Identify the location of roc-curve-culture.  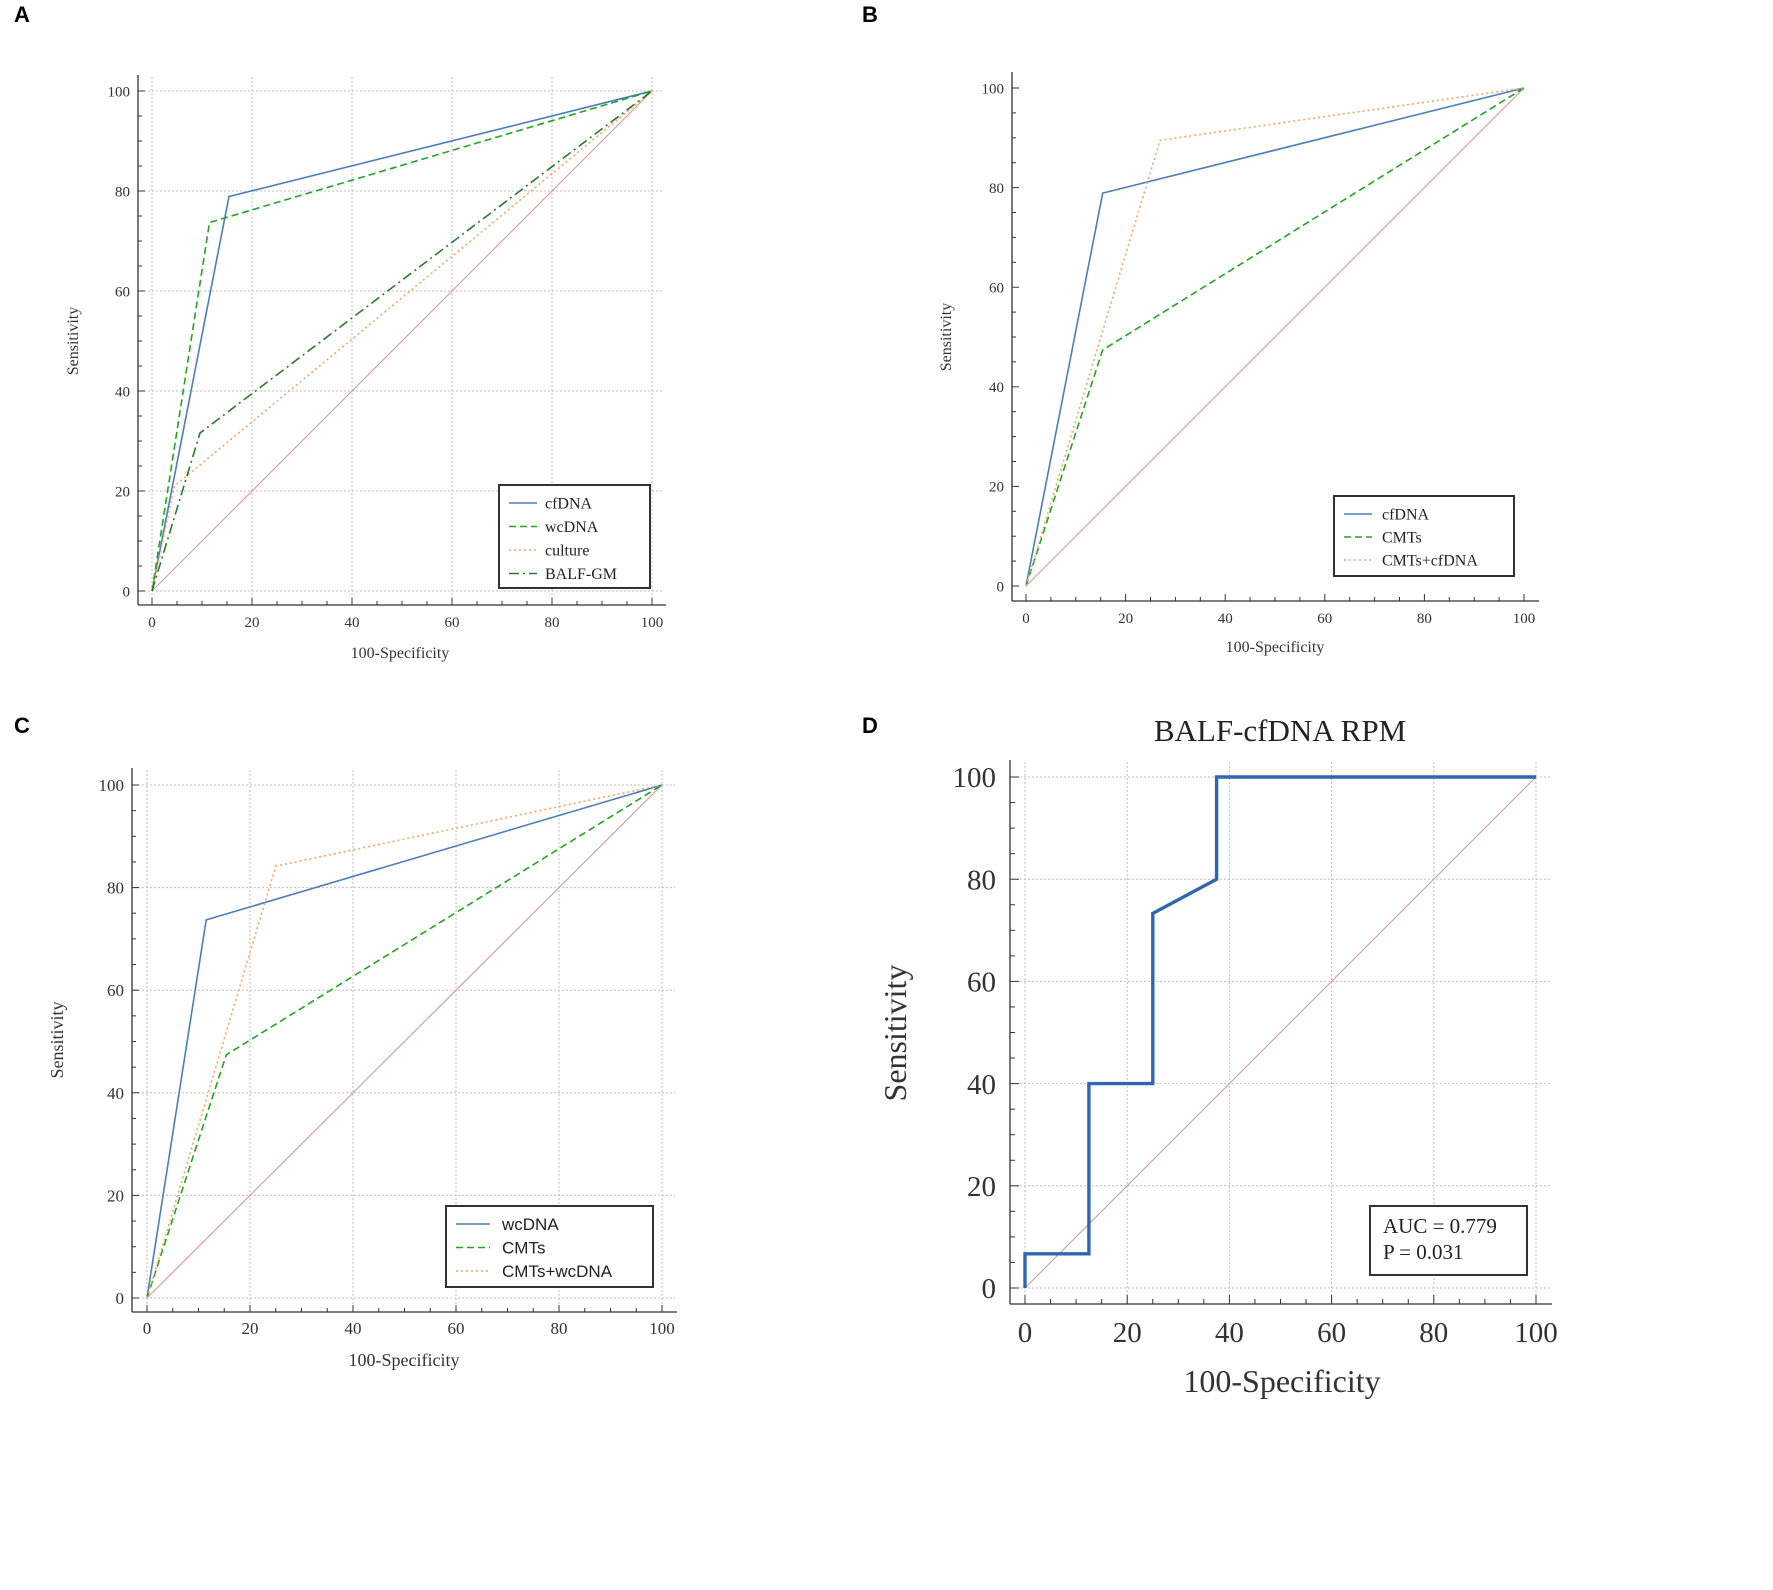
(402, 341).